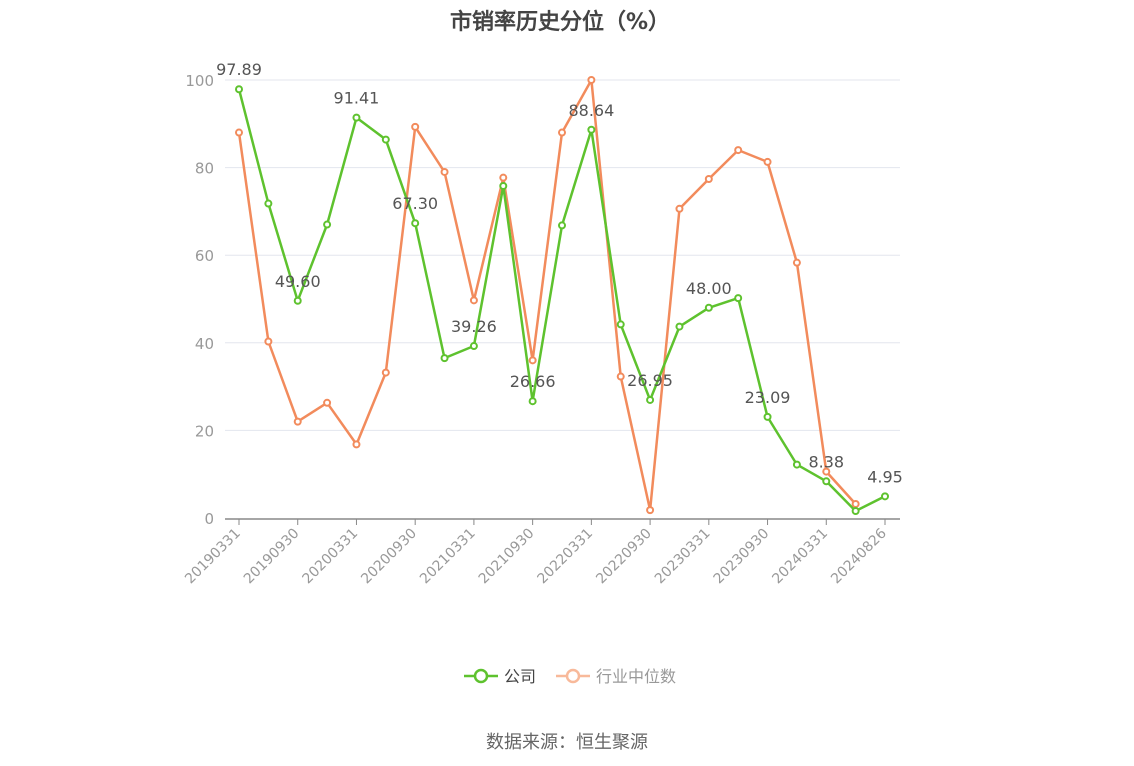 The height and width of the screenshot is (766, 1134). Describe the element at coordinates (415, 203) in the screenshot. I see `data-label: 67.30` at that location.